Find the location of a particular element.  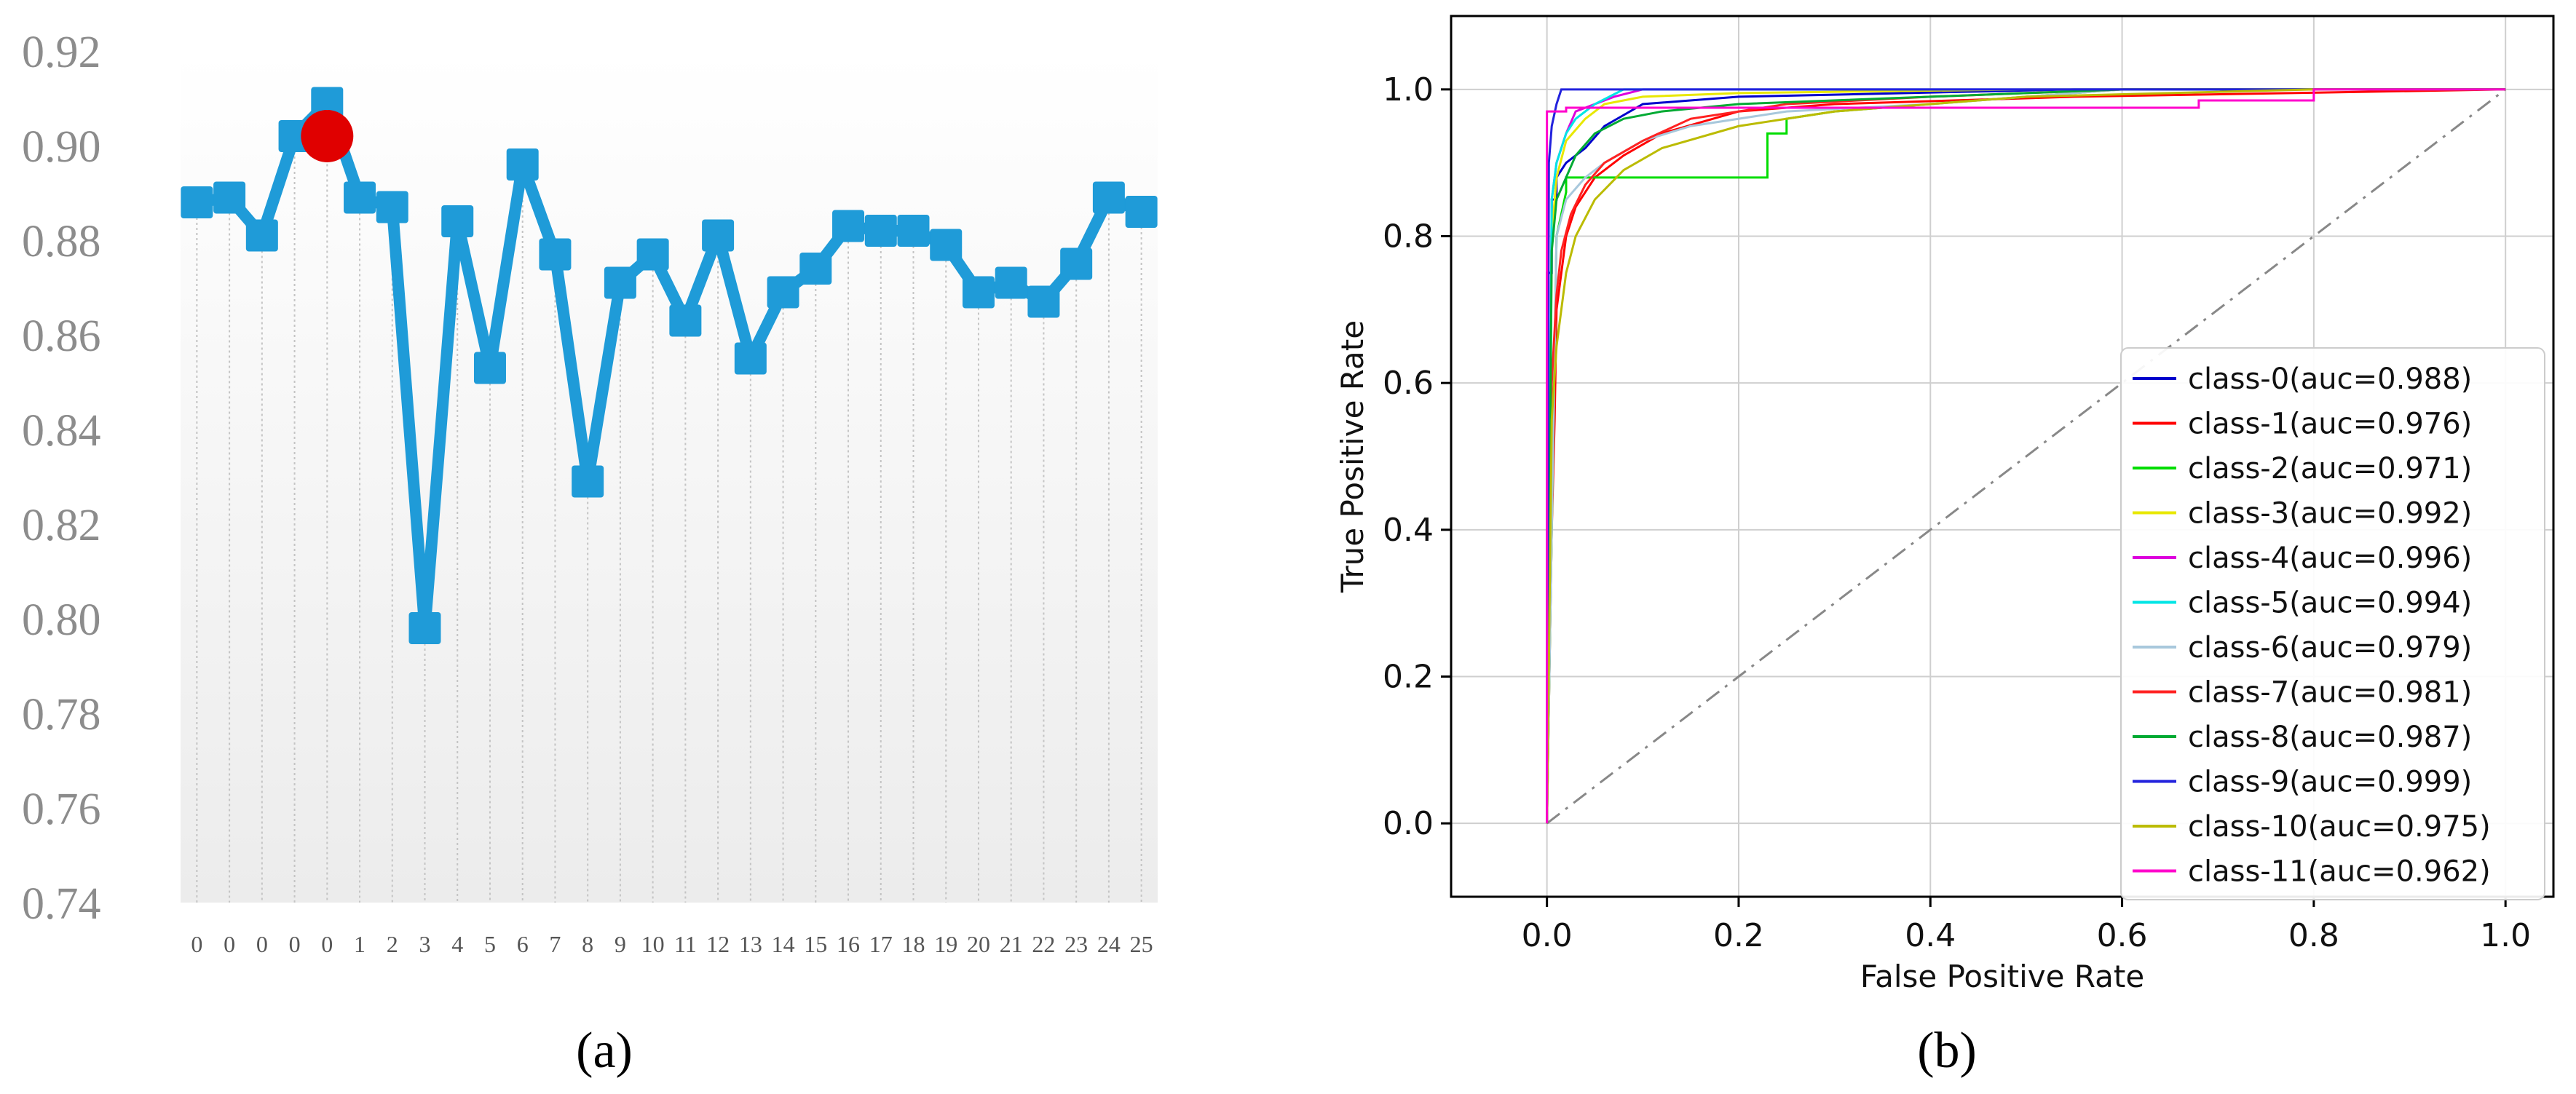

panel-b-legend-entry: class-5(auc=0.994) is located at coordinates (2330, 603).